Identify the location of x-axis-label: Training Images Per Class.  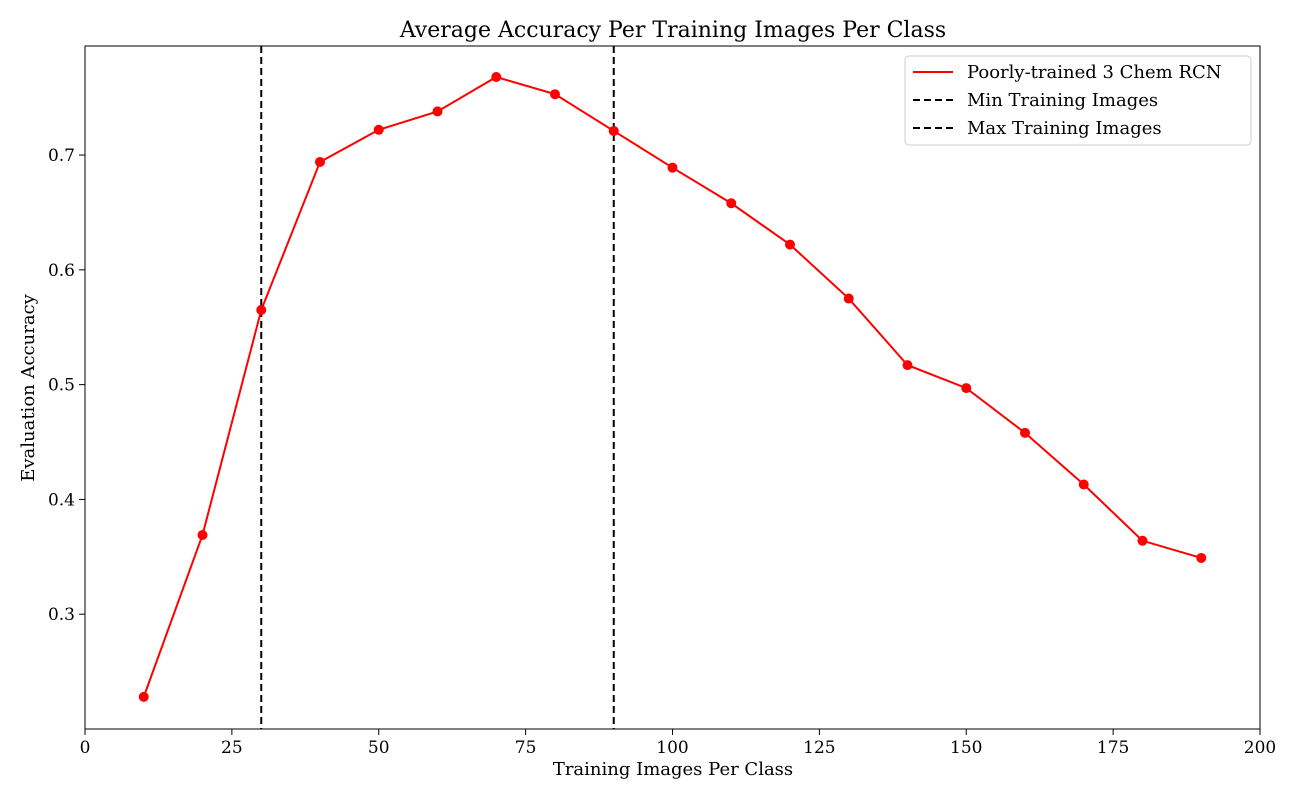
(673, 769).